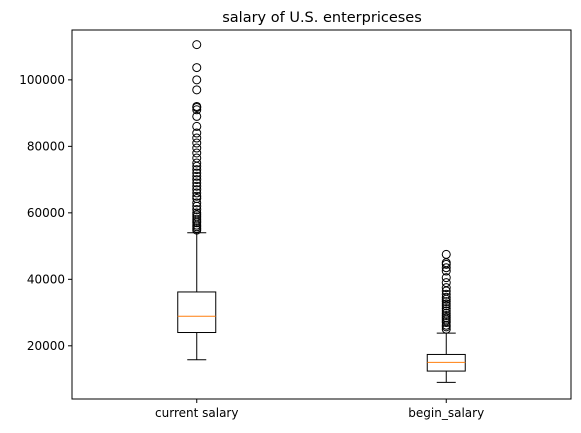 Image resolution: width=581 pixels, height=433 pixels. I want to click on box-iqr, so click(197, 312).